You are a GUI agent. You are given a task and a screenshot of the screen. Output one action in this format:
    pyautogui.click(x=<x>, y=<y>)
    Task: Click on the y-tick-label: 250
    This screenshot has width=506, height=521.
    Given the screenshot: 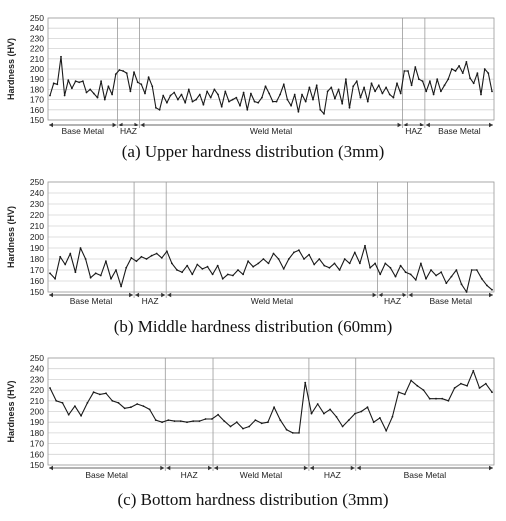 What is the action you would take?
    pyautogui.click(x=37, y=18)
    